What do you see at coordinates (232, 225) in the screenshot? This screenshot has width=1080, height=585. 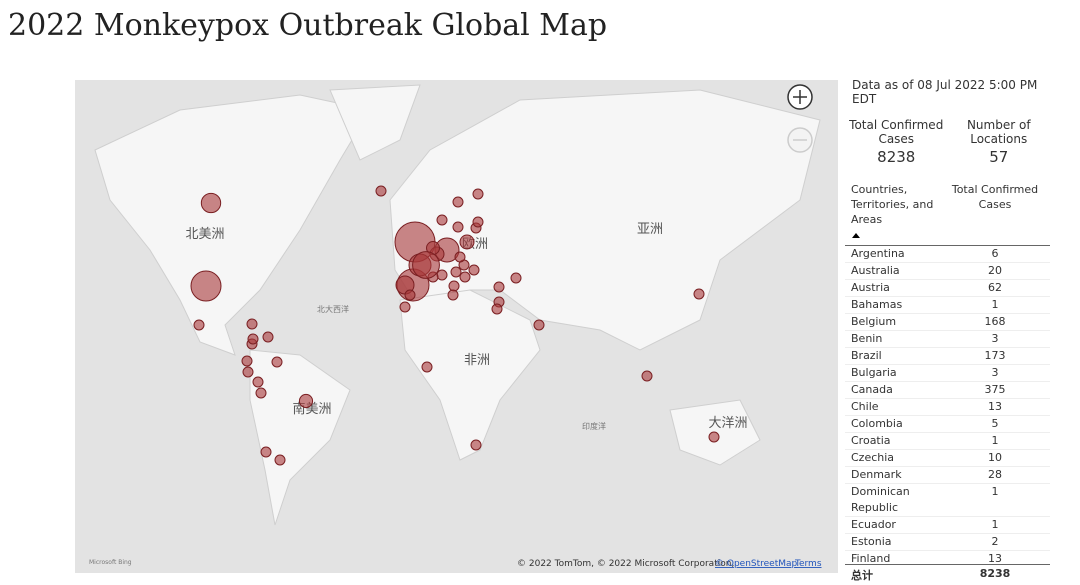 I see `north-america` at bounding box center [232, 225].